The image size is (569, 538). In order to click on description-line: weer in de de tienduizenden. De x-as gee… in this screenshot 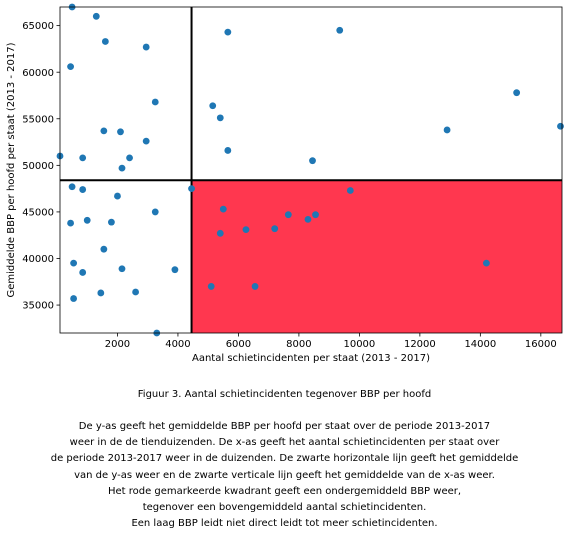, I will do `click(284, 443)`.